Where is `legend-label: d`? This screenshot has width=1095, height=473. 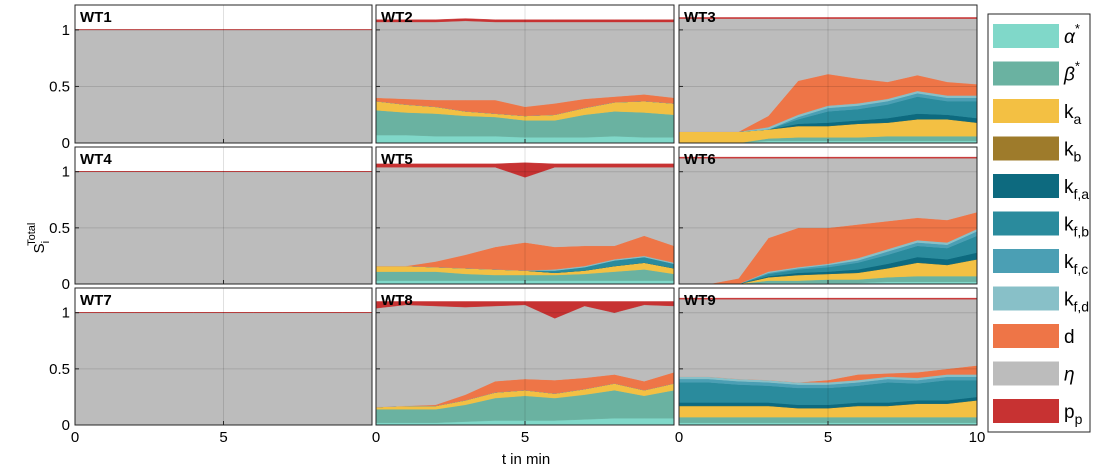
legend-label: d is located at coordinates (1069, 337).